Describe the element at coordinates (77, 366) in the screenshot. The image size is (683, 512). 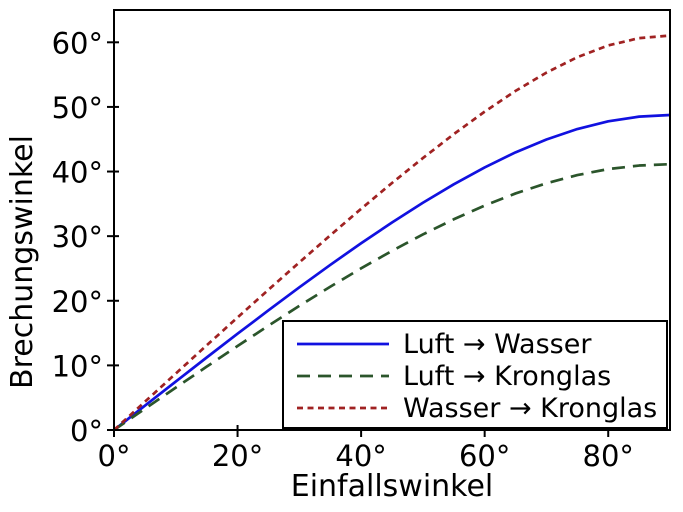
I see `y-tick-label: 10°` at that location.